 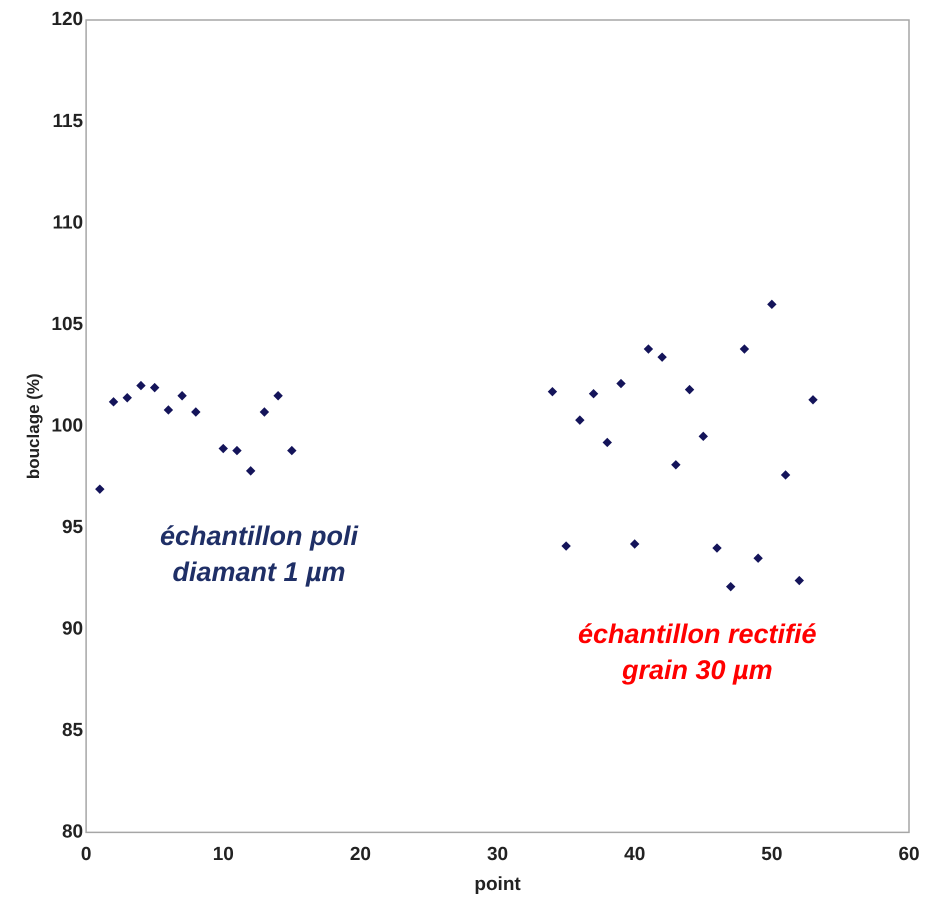 I want to click on y-tick-label: 95, so click(x=73, y=527).